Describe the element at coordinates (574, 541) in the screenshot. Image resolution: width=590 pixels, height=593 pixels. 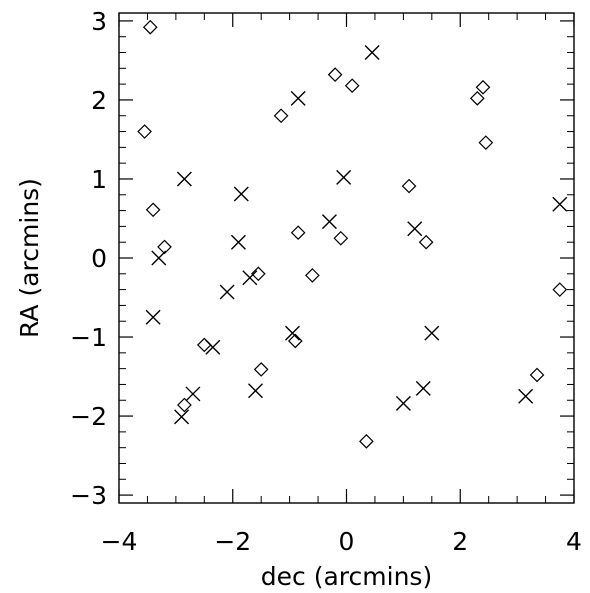
I see `x-tick-label: 4` at that location.